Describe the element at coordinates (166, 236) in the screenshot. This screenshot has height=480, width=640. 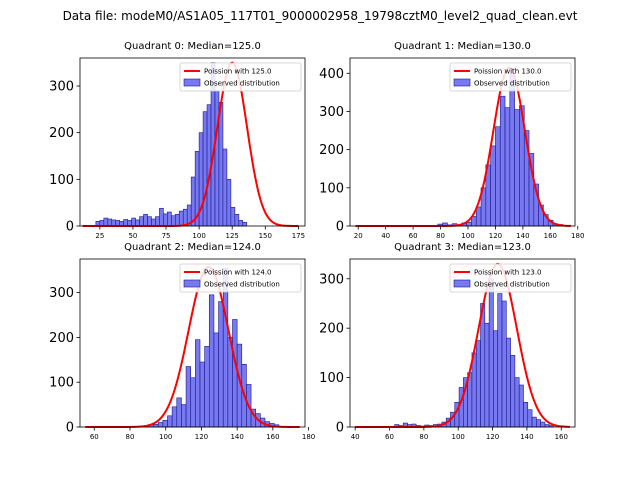
I see `x-tick-label: 75` at that location.